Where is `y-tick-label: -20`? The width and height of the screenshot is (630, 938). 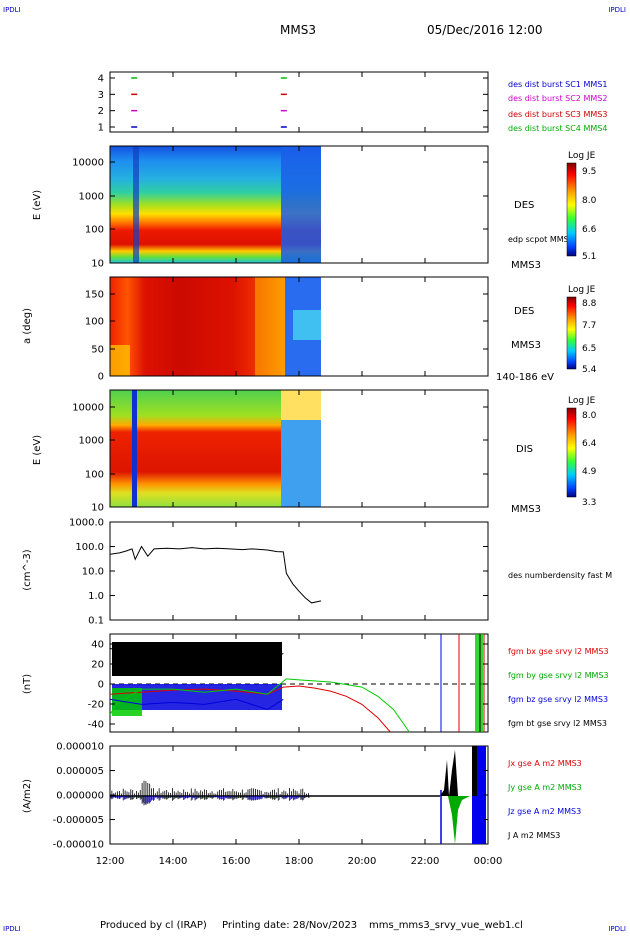
y-tick-label: -20 is located at coordinates (96, 705).